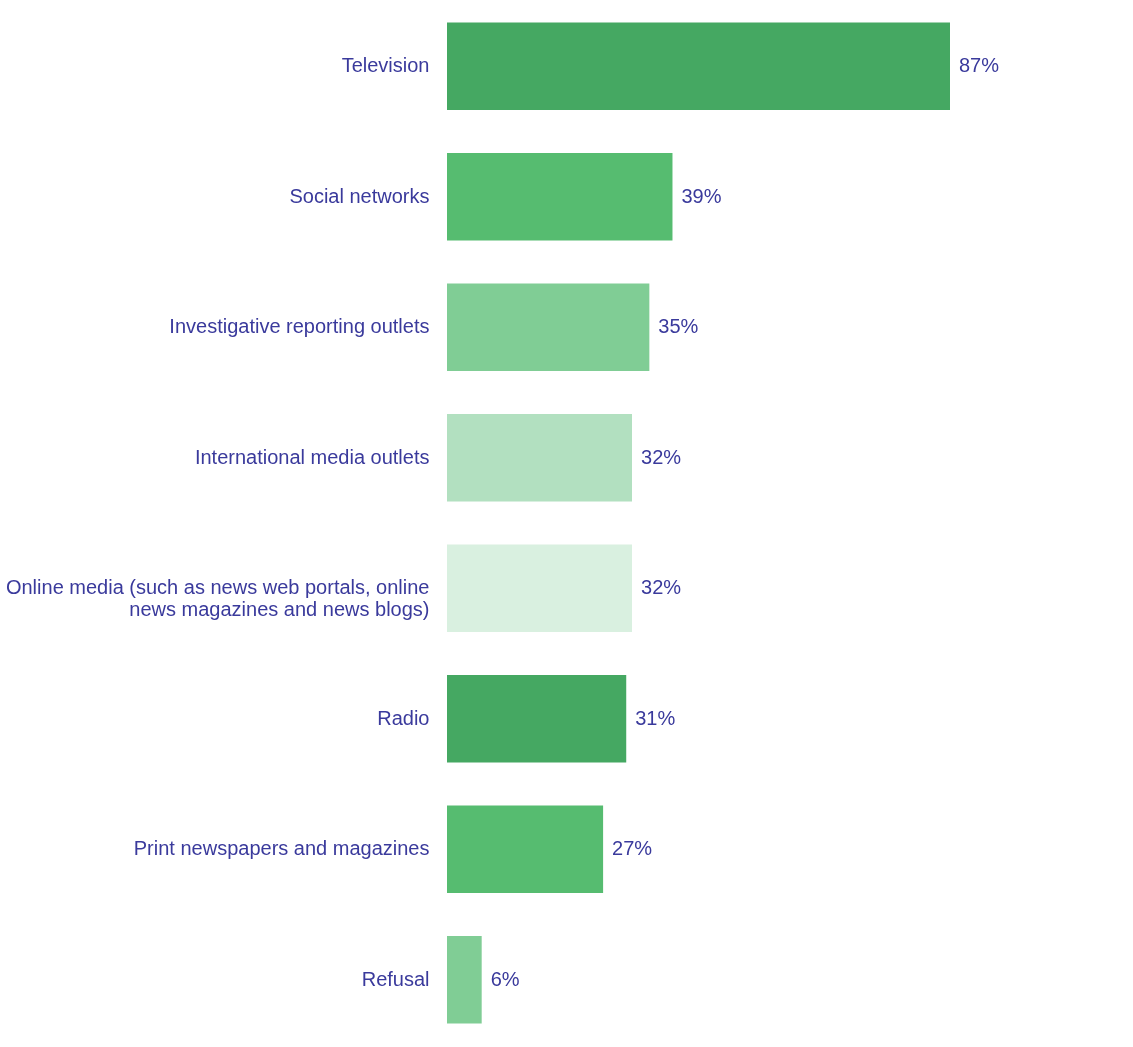 This screenshot has width=1133, height=1047. Describe the element at coordinates (217, 598) in the screenshot. I see `y-tick-label: Online media (such as news web portals, online news magazines and news blogs)` at that location.